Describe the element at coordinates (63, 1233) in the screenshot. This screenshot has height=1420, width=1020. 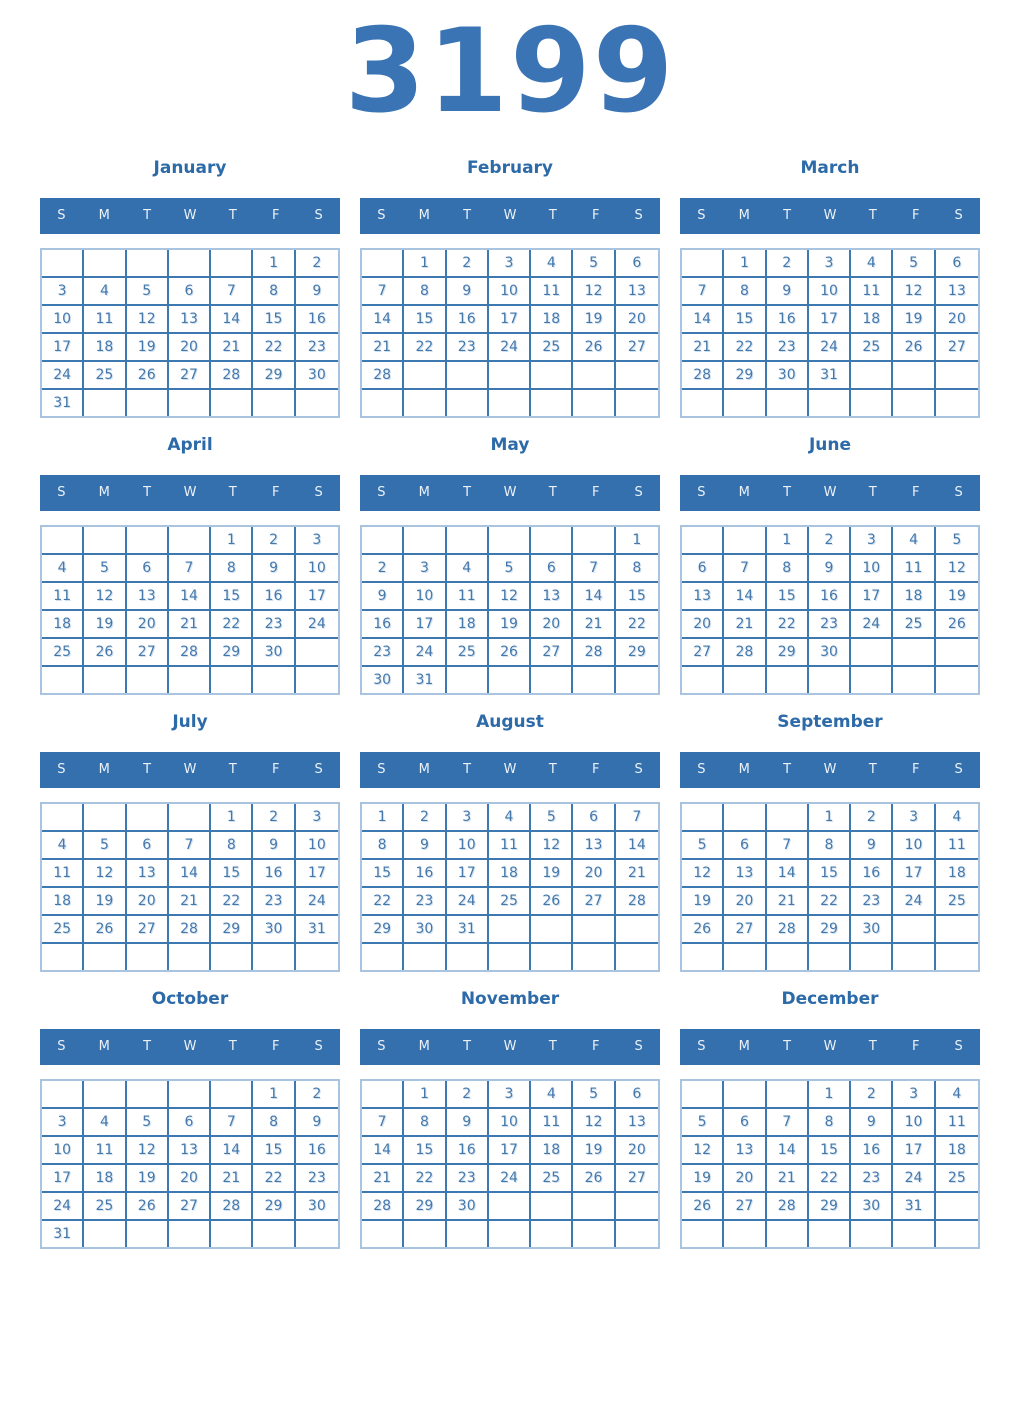
I see `day-cell: 31` at that location.